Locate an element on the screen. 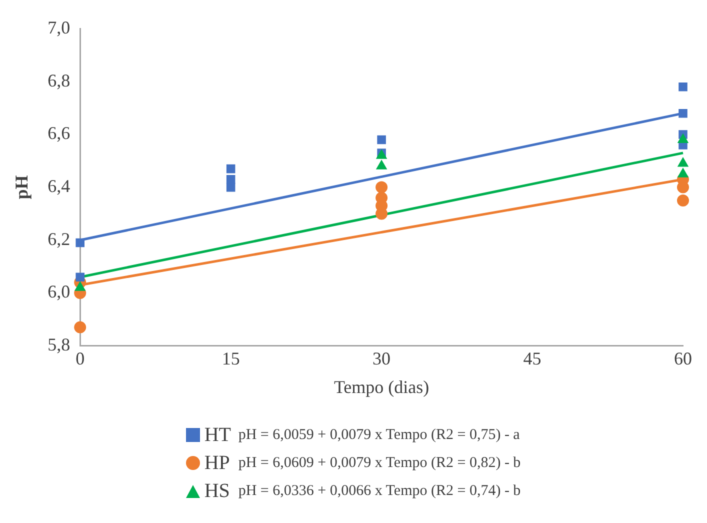 This screenshot has height=523, width=707. x-tick-label: 45 is located at coordinates (532, 358).